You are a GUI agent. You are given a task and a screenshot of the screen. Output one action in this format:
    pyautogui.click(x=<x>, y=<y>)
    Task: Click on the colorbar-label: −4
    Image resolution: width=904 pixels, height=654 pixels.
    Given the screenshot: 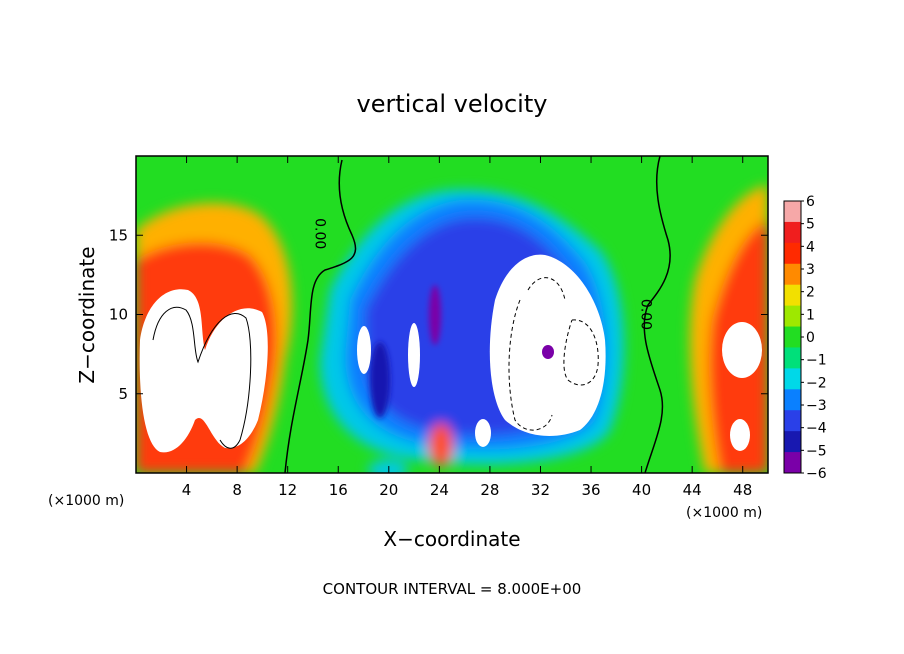 What is the action you would take?
    pyautogui.click(x=816, y=429)
    